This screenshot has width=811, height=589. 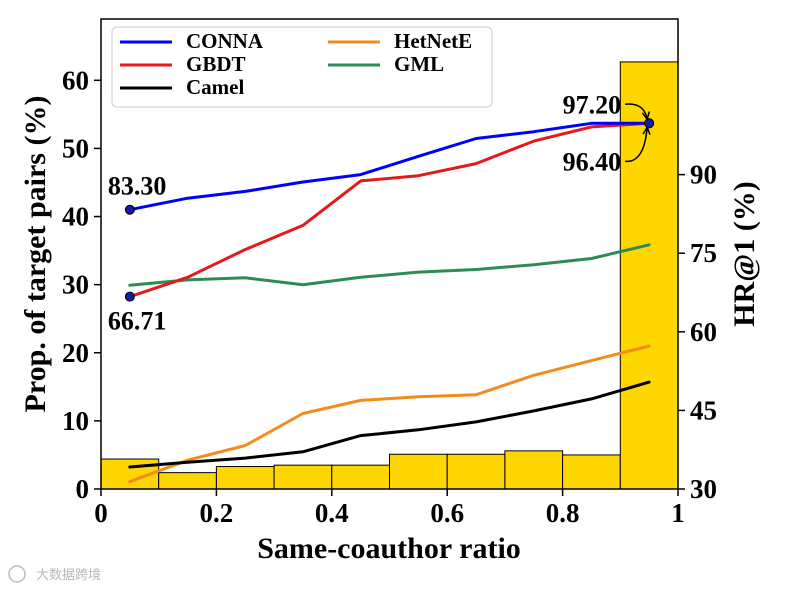 I want to click on annotation-label: 96.40, so click(x=592, y=161).